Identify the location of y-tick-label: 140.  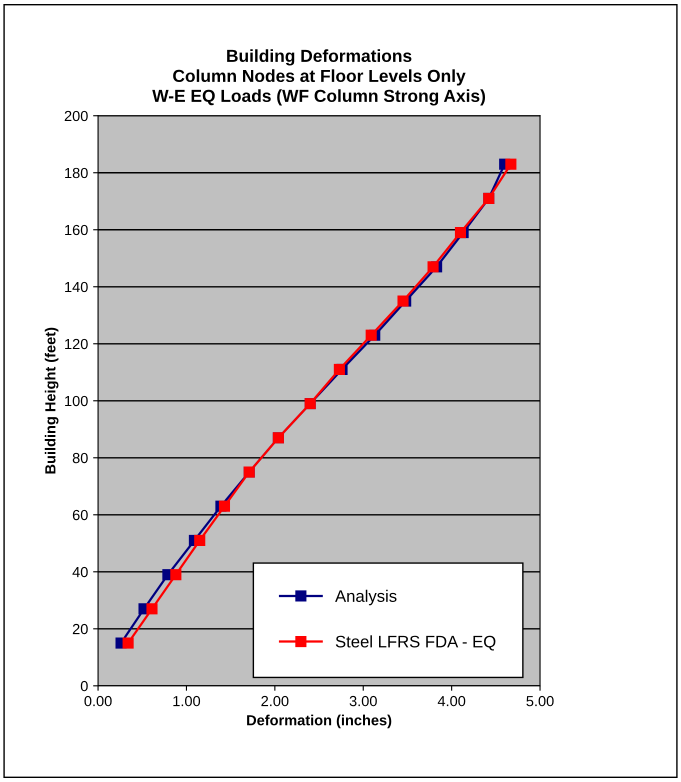
(76, 287).